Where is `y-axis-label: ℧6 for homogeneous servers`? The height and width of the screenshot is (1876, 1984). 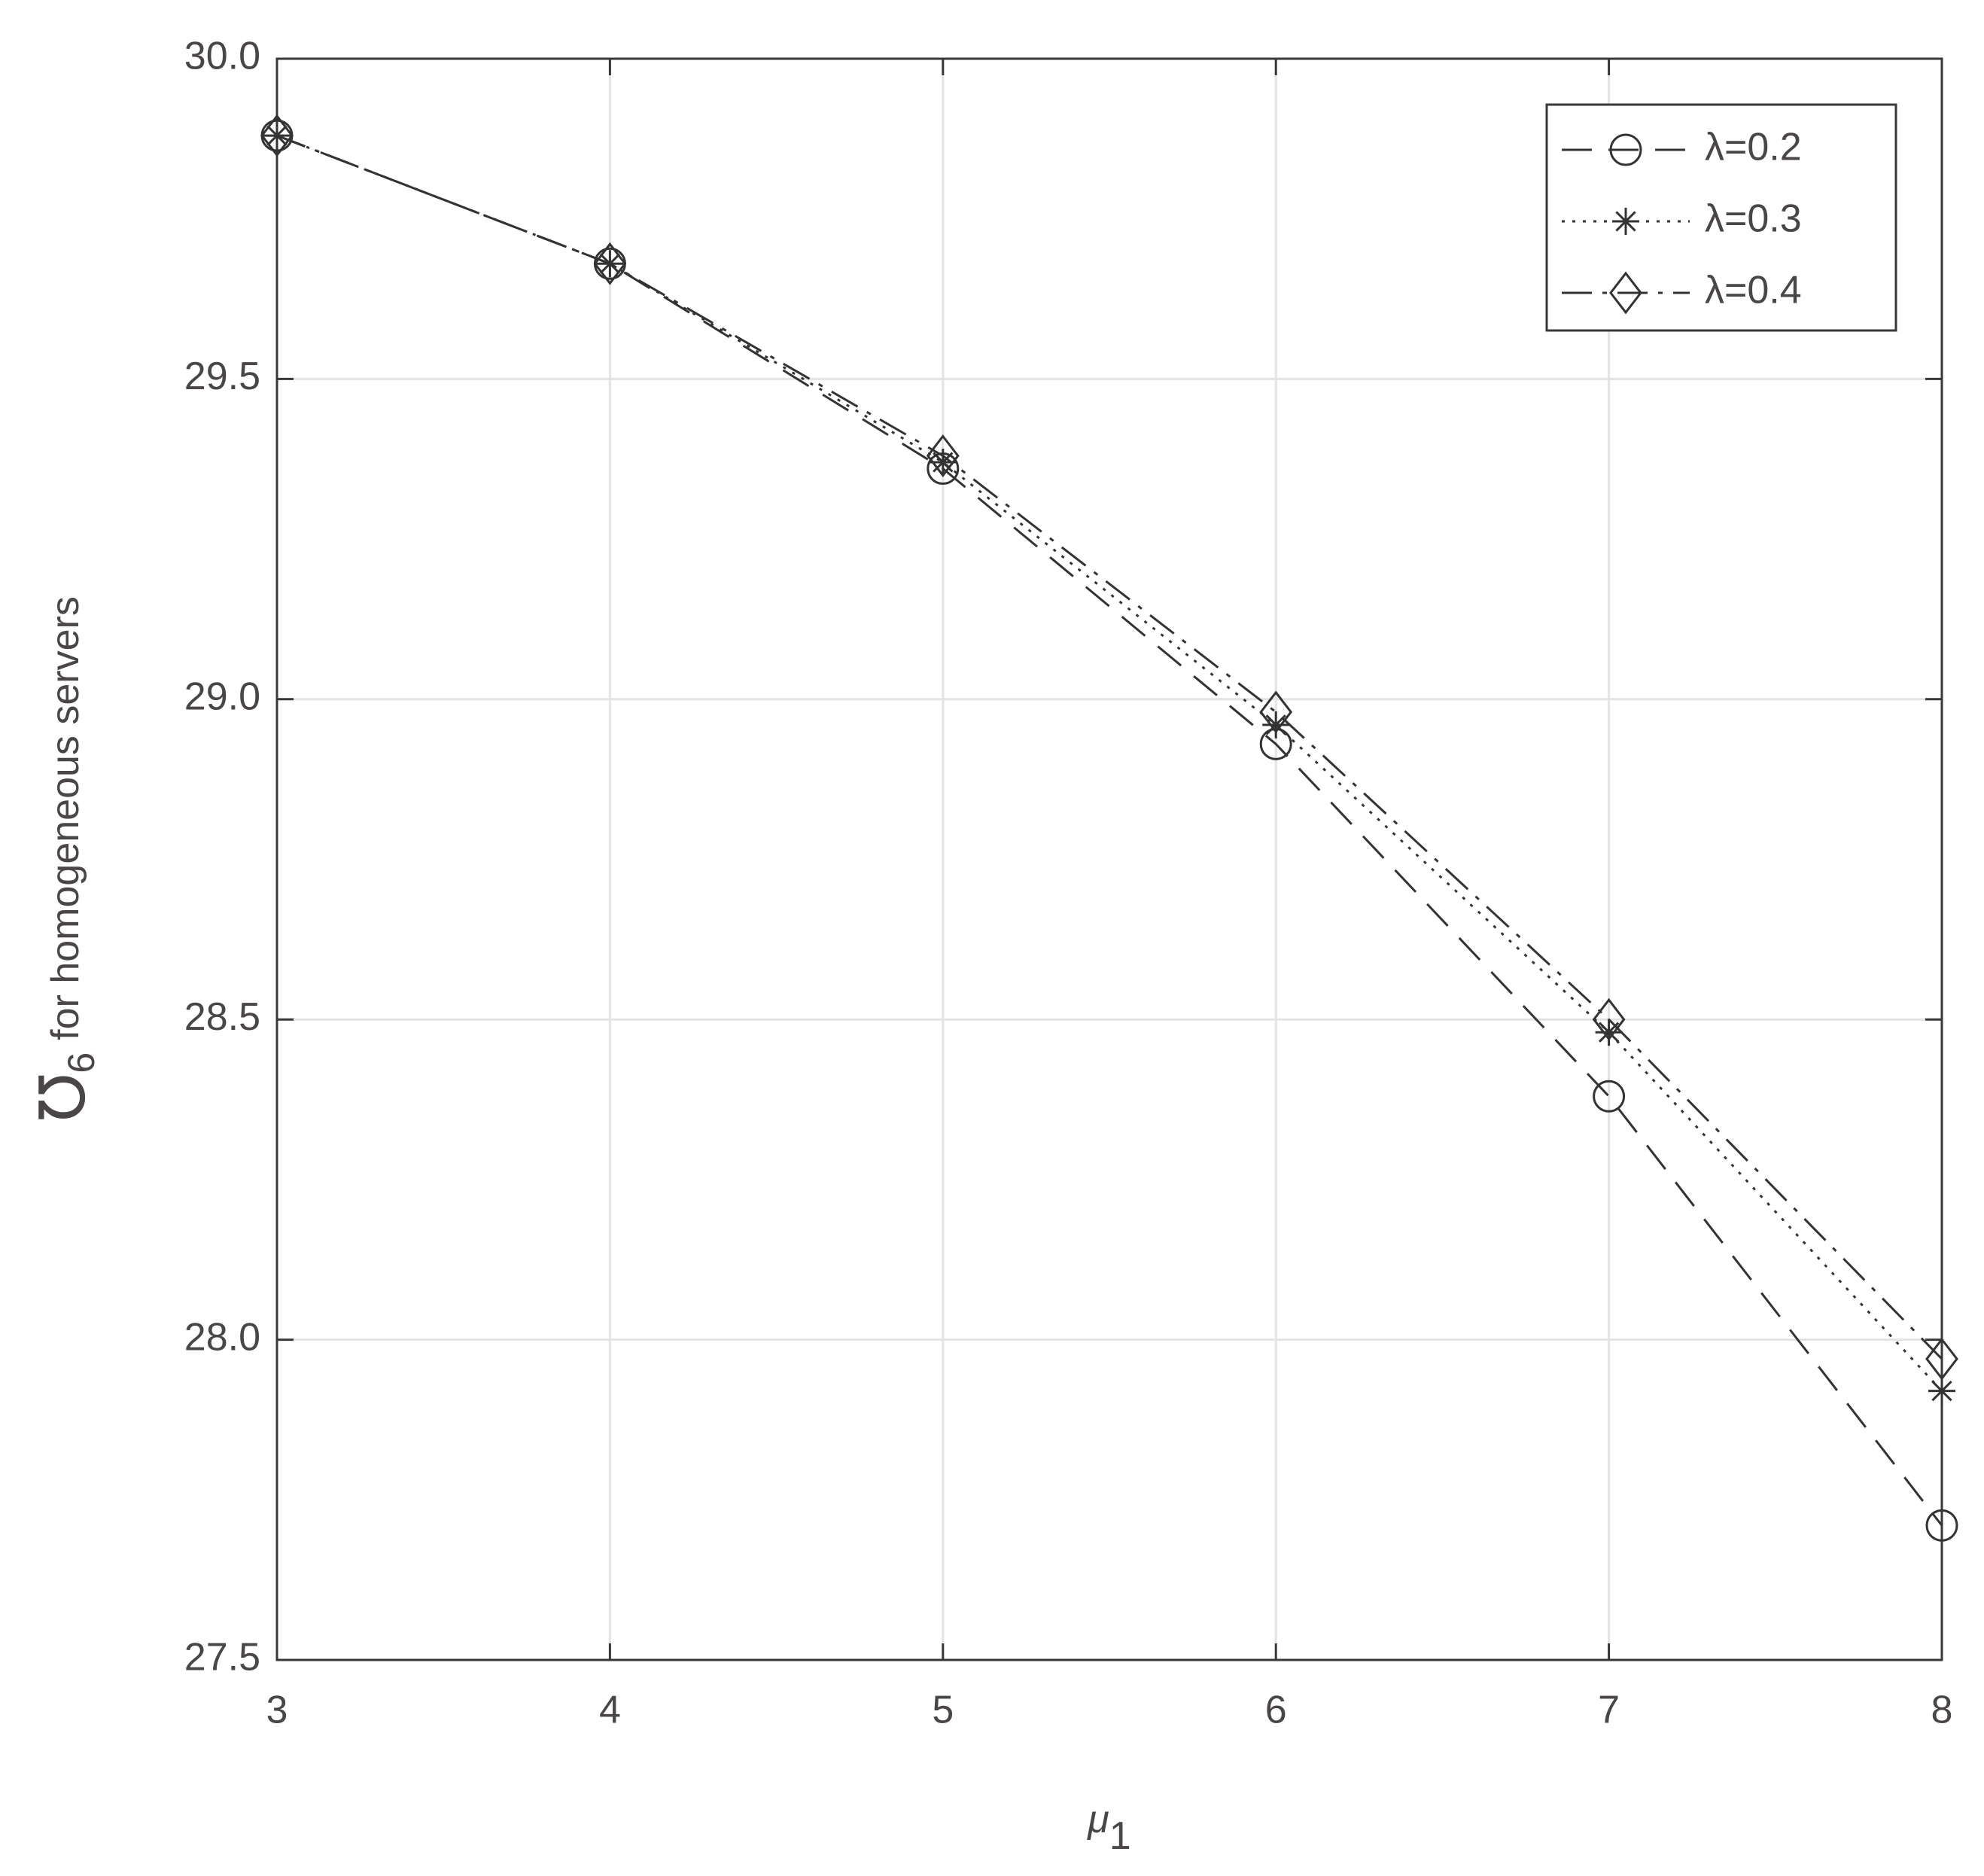
y-axis-label: ℧6 for homogeneous servers is located at coordinates (65, 859).